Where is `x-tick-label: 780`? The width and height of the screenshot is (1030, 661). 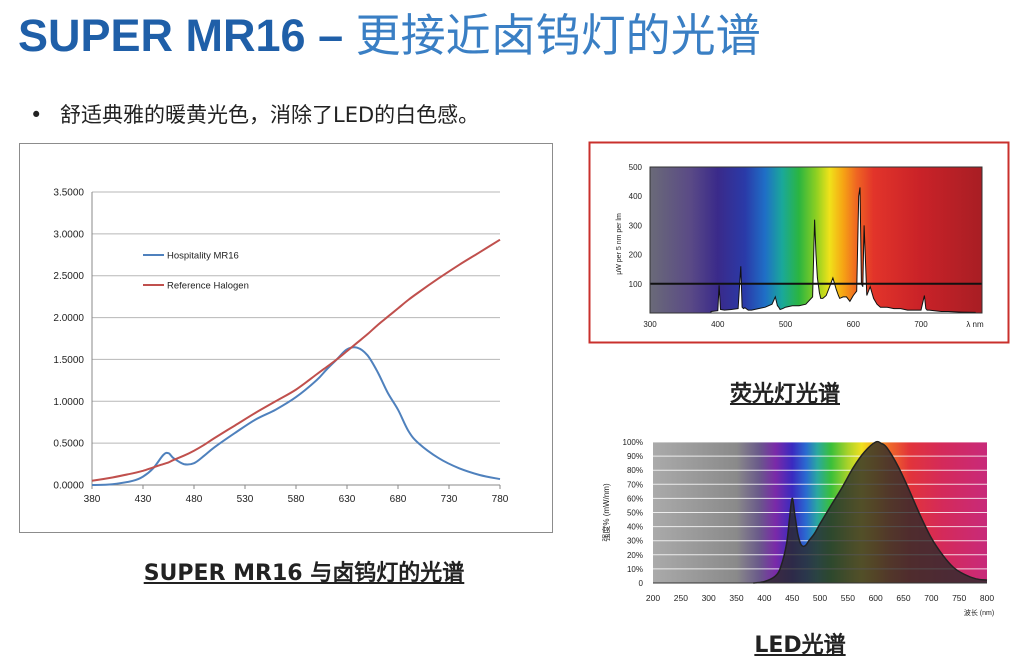
x-tick-label: 780 is located at coordinates (500, 499).